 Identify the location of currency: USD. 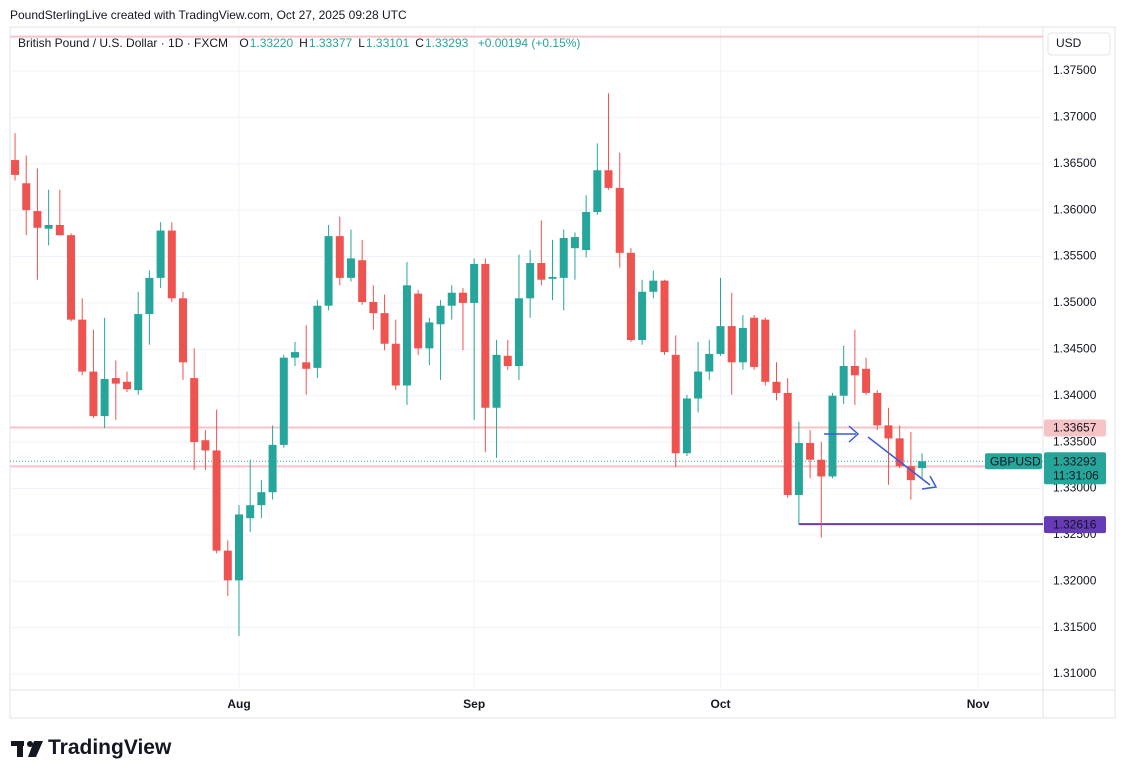
(1069, 43).